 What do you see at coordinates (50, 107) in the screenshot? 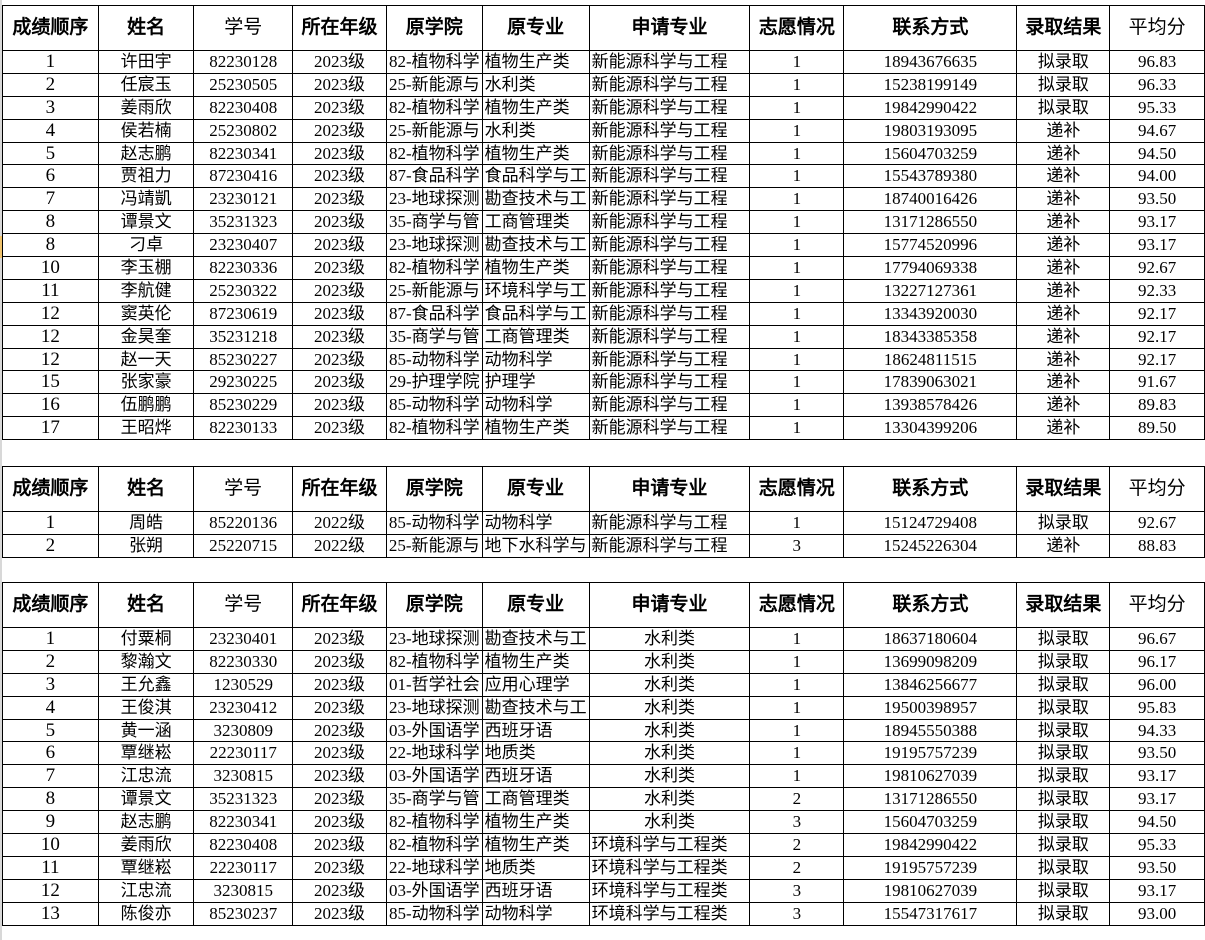
I see `cell-rank: 3` at bounding box center [50, 107].